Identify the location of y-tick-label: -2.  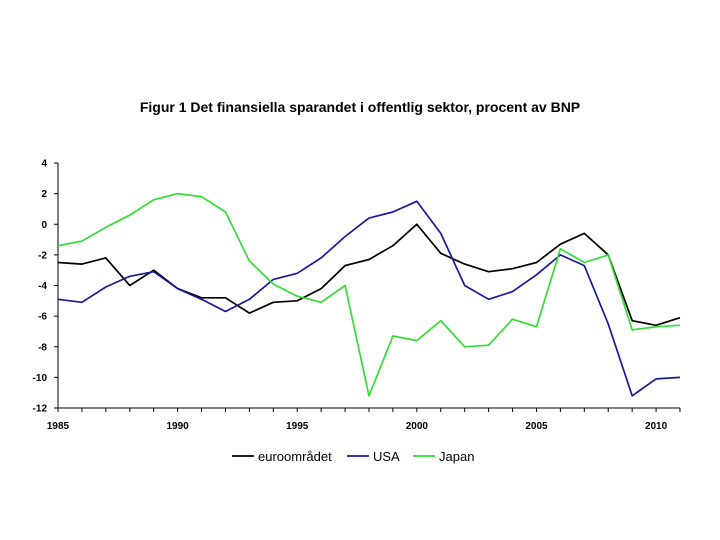
(42, 255).